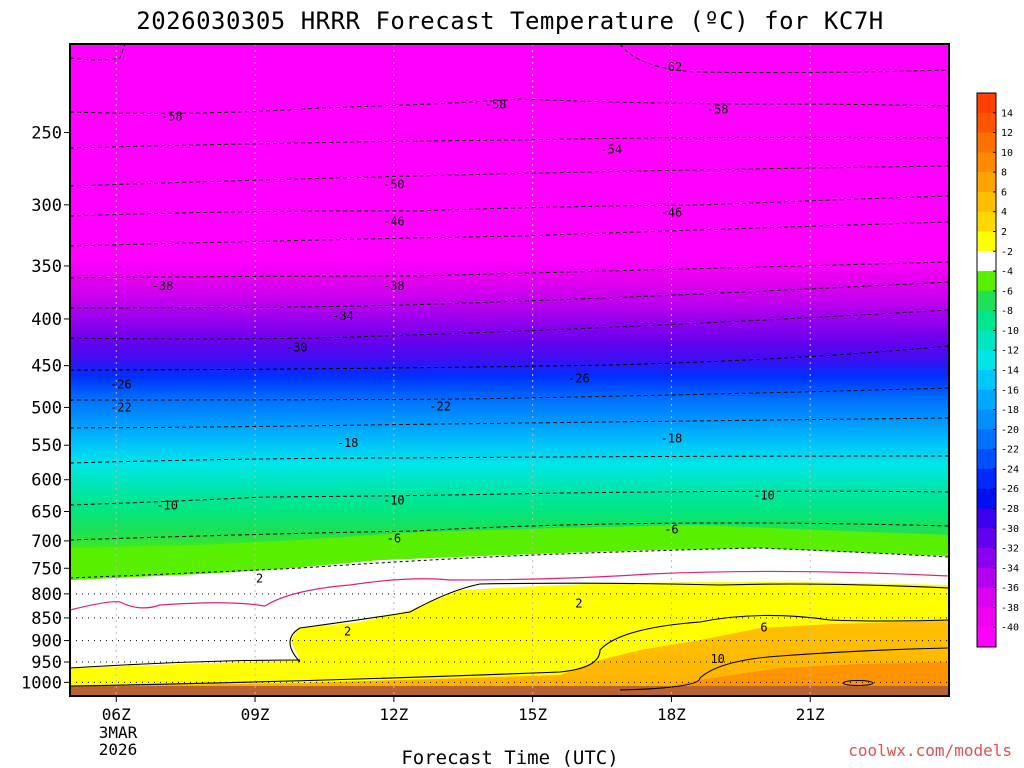  Describe the element at coordinates (46, 134) in the screenshot. I see `y-tick-label: 250` at that location.